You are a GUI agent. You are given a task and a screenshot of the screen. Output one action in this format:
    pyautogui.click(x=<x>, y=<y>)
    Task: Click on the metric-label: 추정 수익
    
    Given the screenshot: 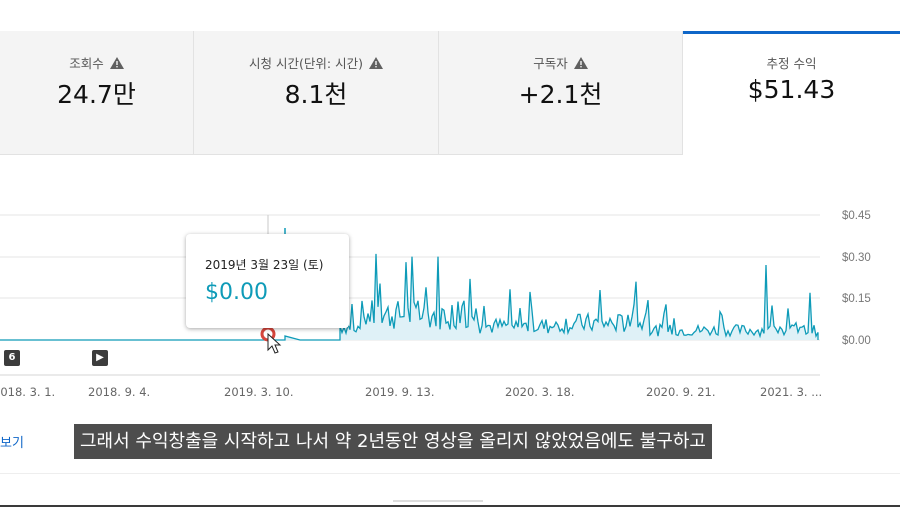 What is the action you would take?
    pyautogui.click(x=791, y=63)
    